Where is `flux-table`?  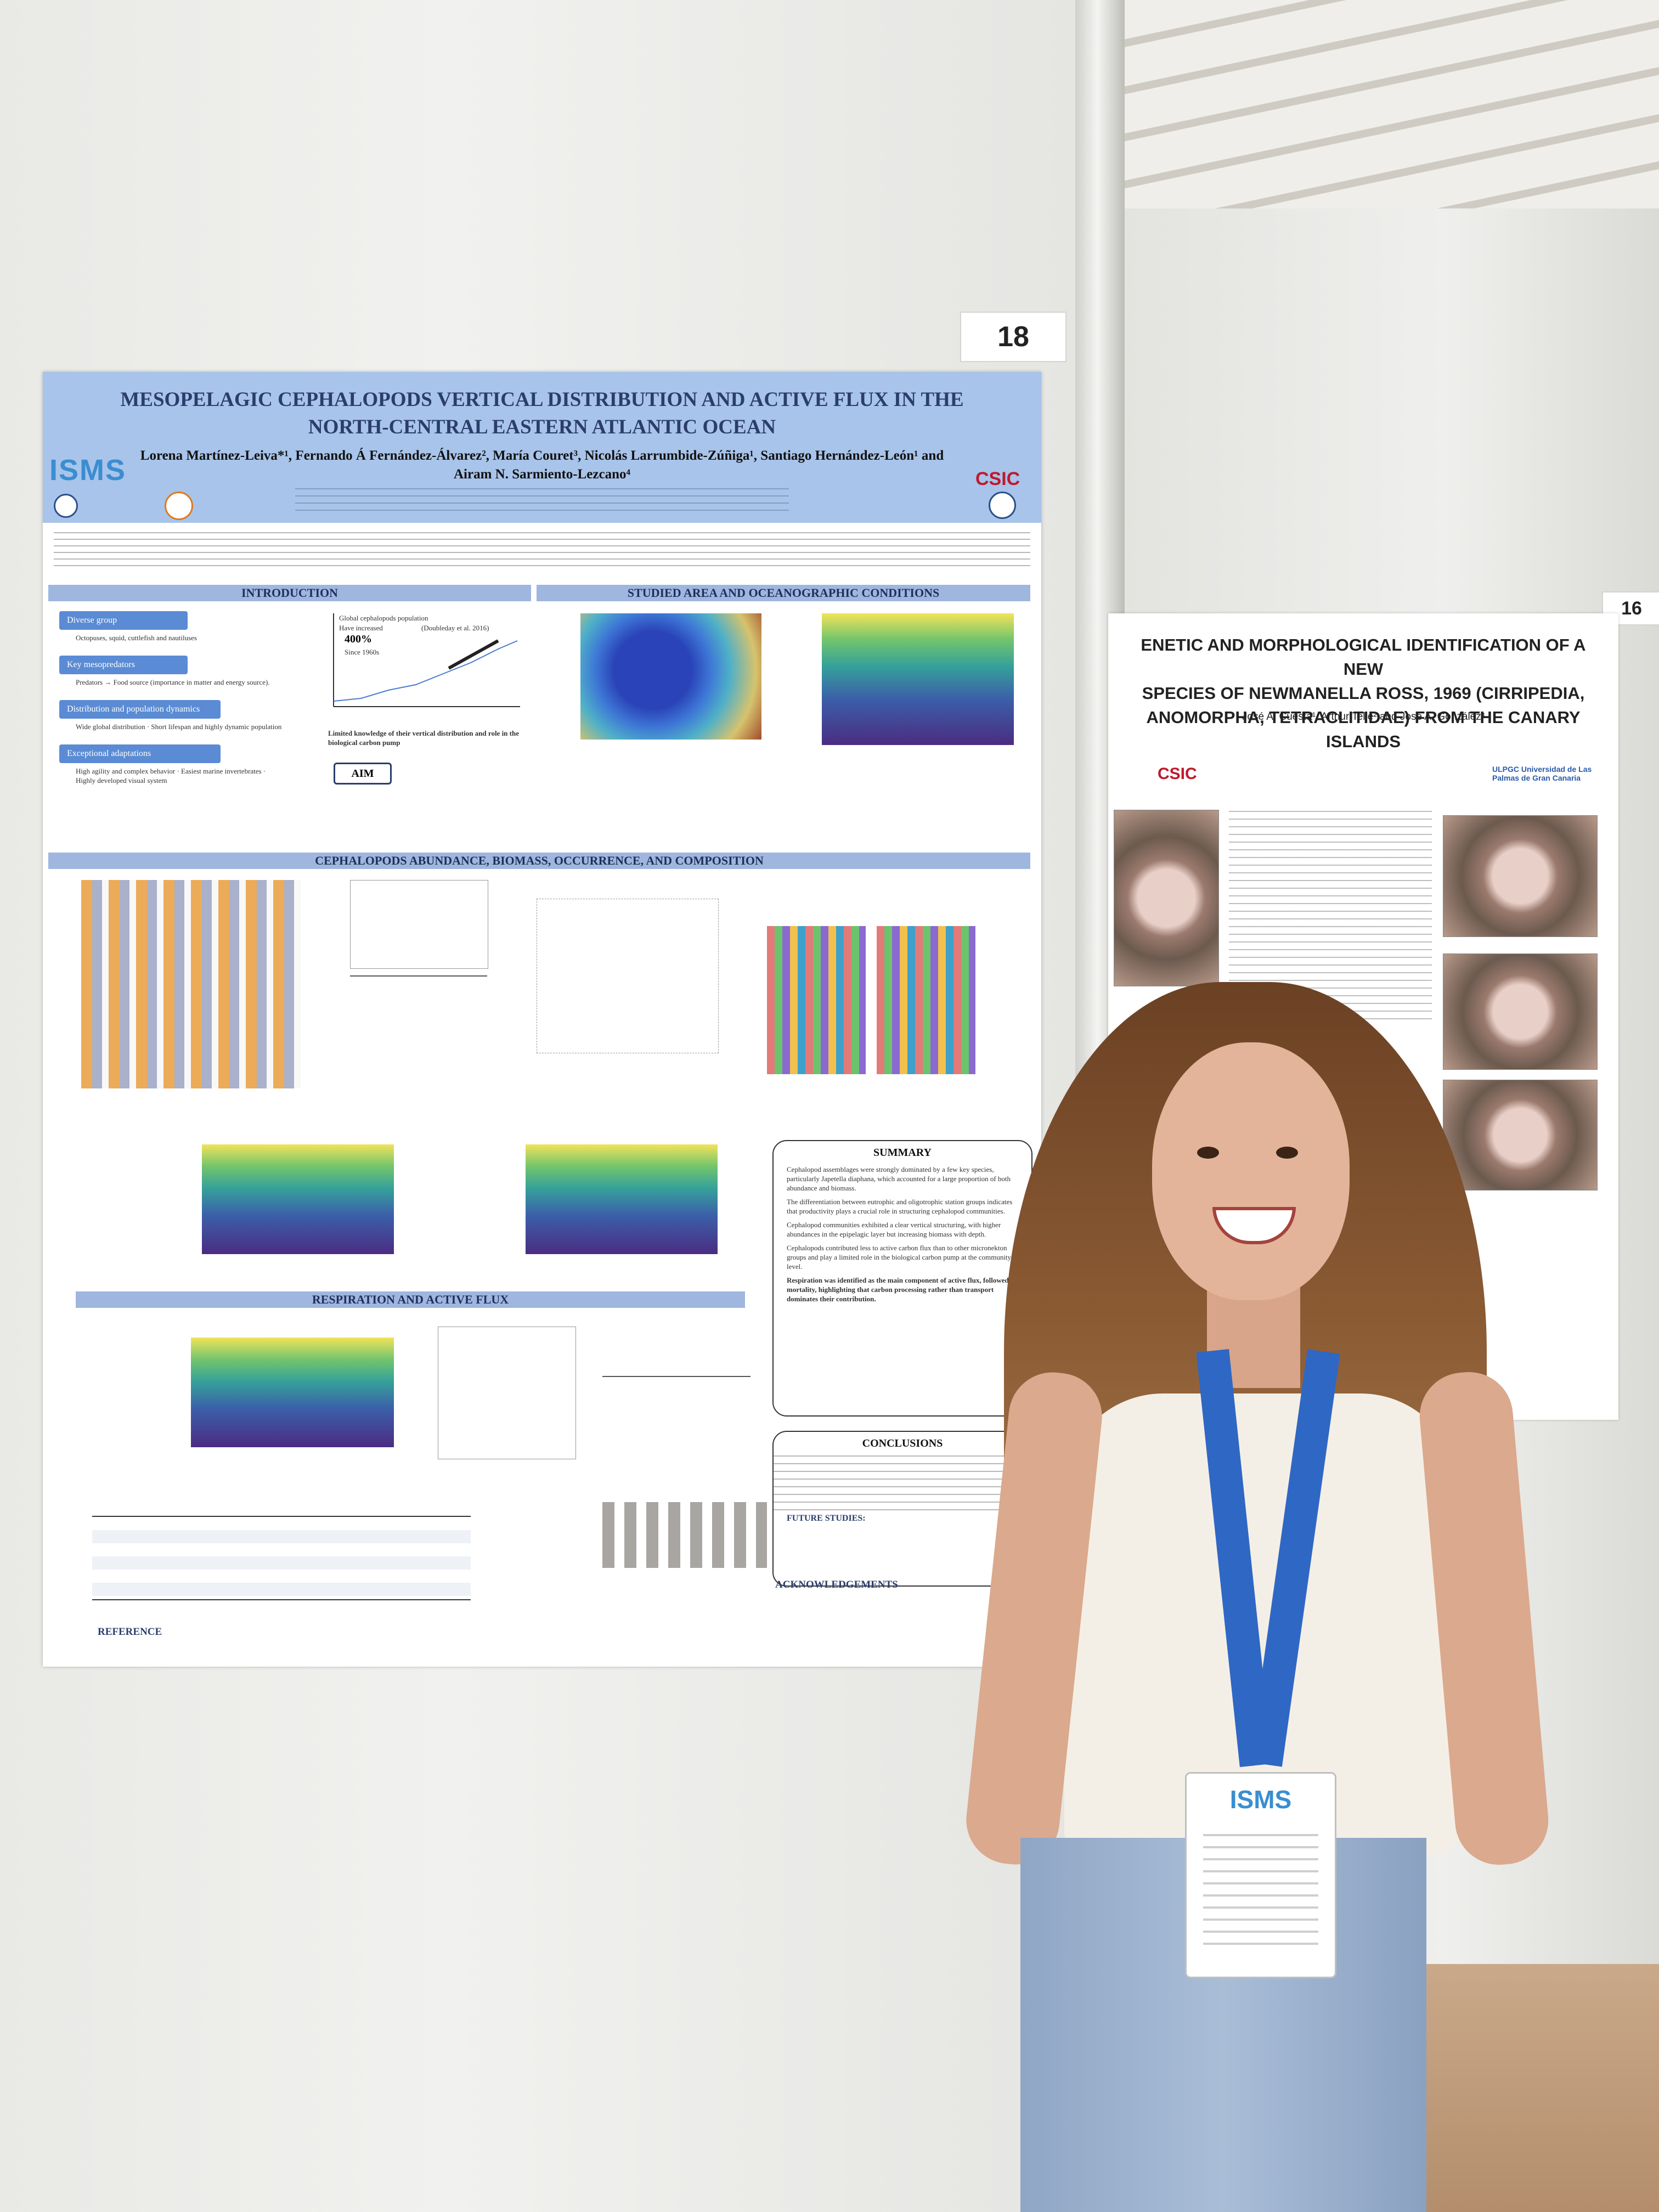
flux-table is located at coordinates (282, 1558).